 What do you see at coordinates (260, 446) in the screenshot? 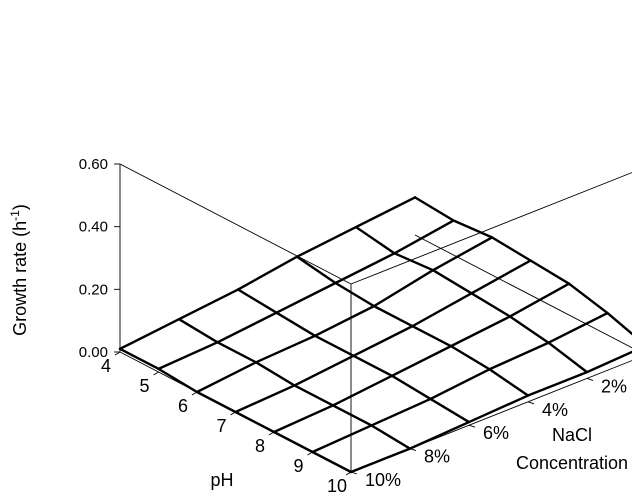
I see `x-tick-label: 8` at bounding box center [260, 446].